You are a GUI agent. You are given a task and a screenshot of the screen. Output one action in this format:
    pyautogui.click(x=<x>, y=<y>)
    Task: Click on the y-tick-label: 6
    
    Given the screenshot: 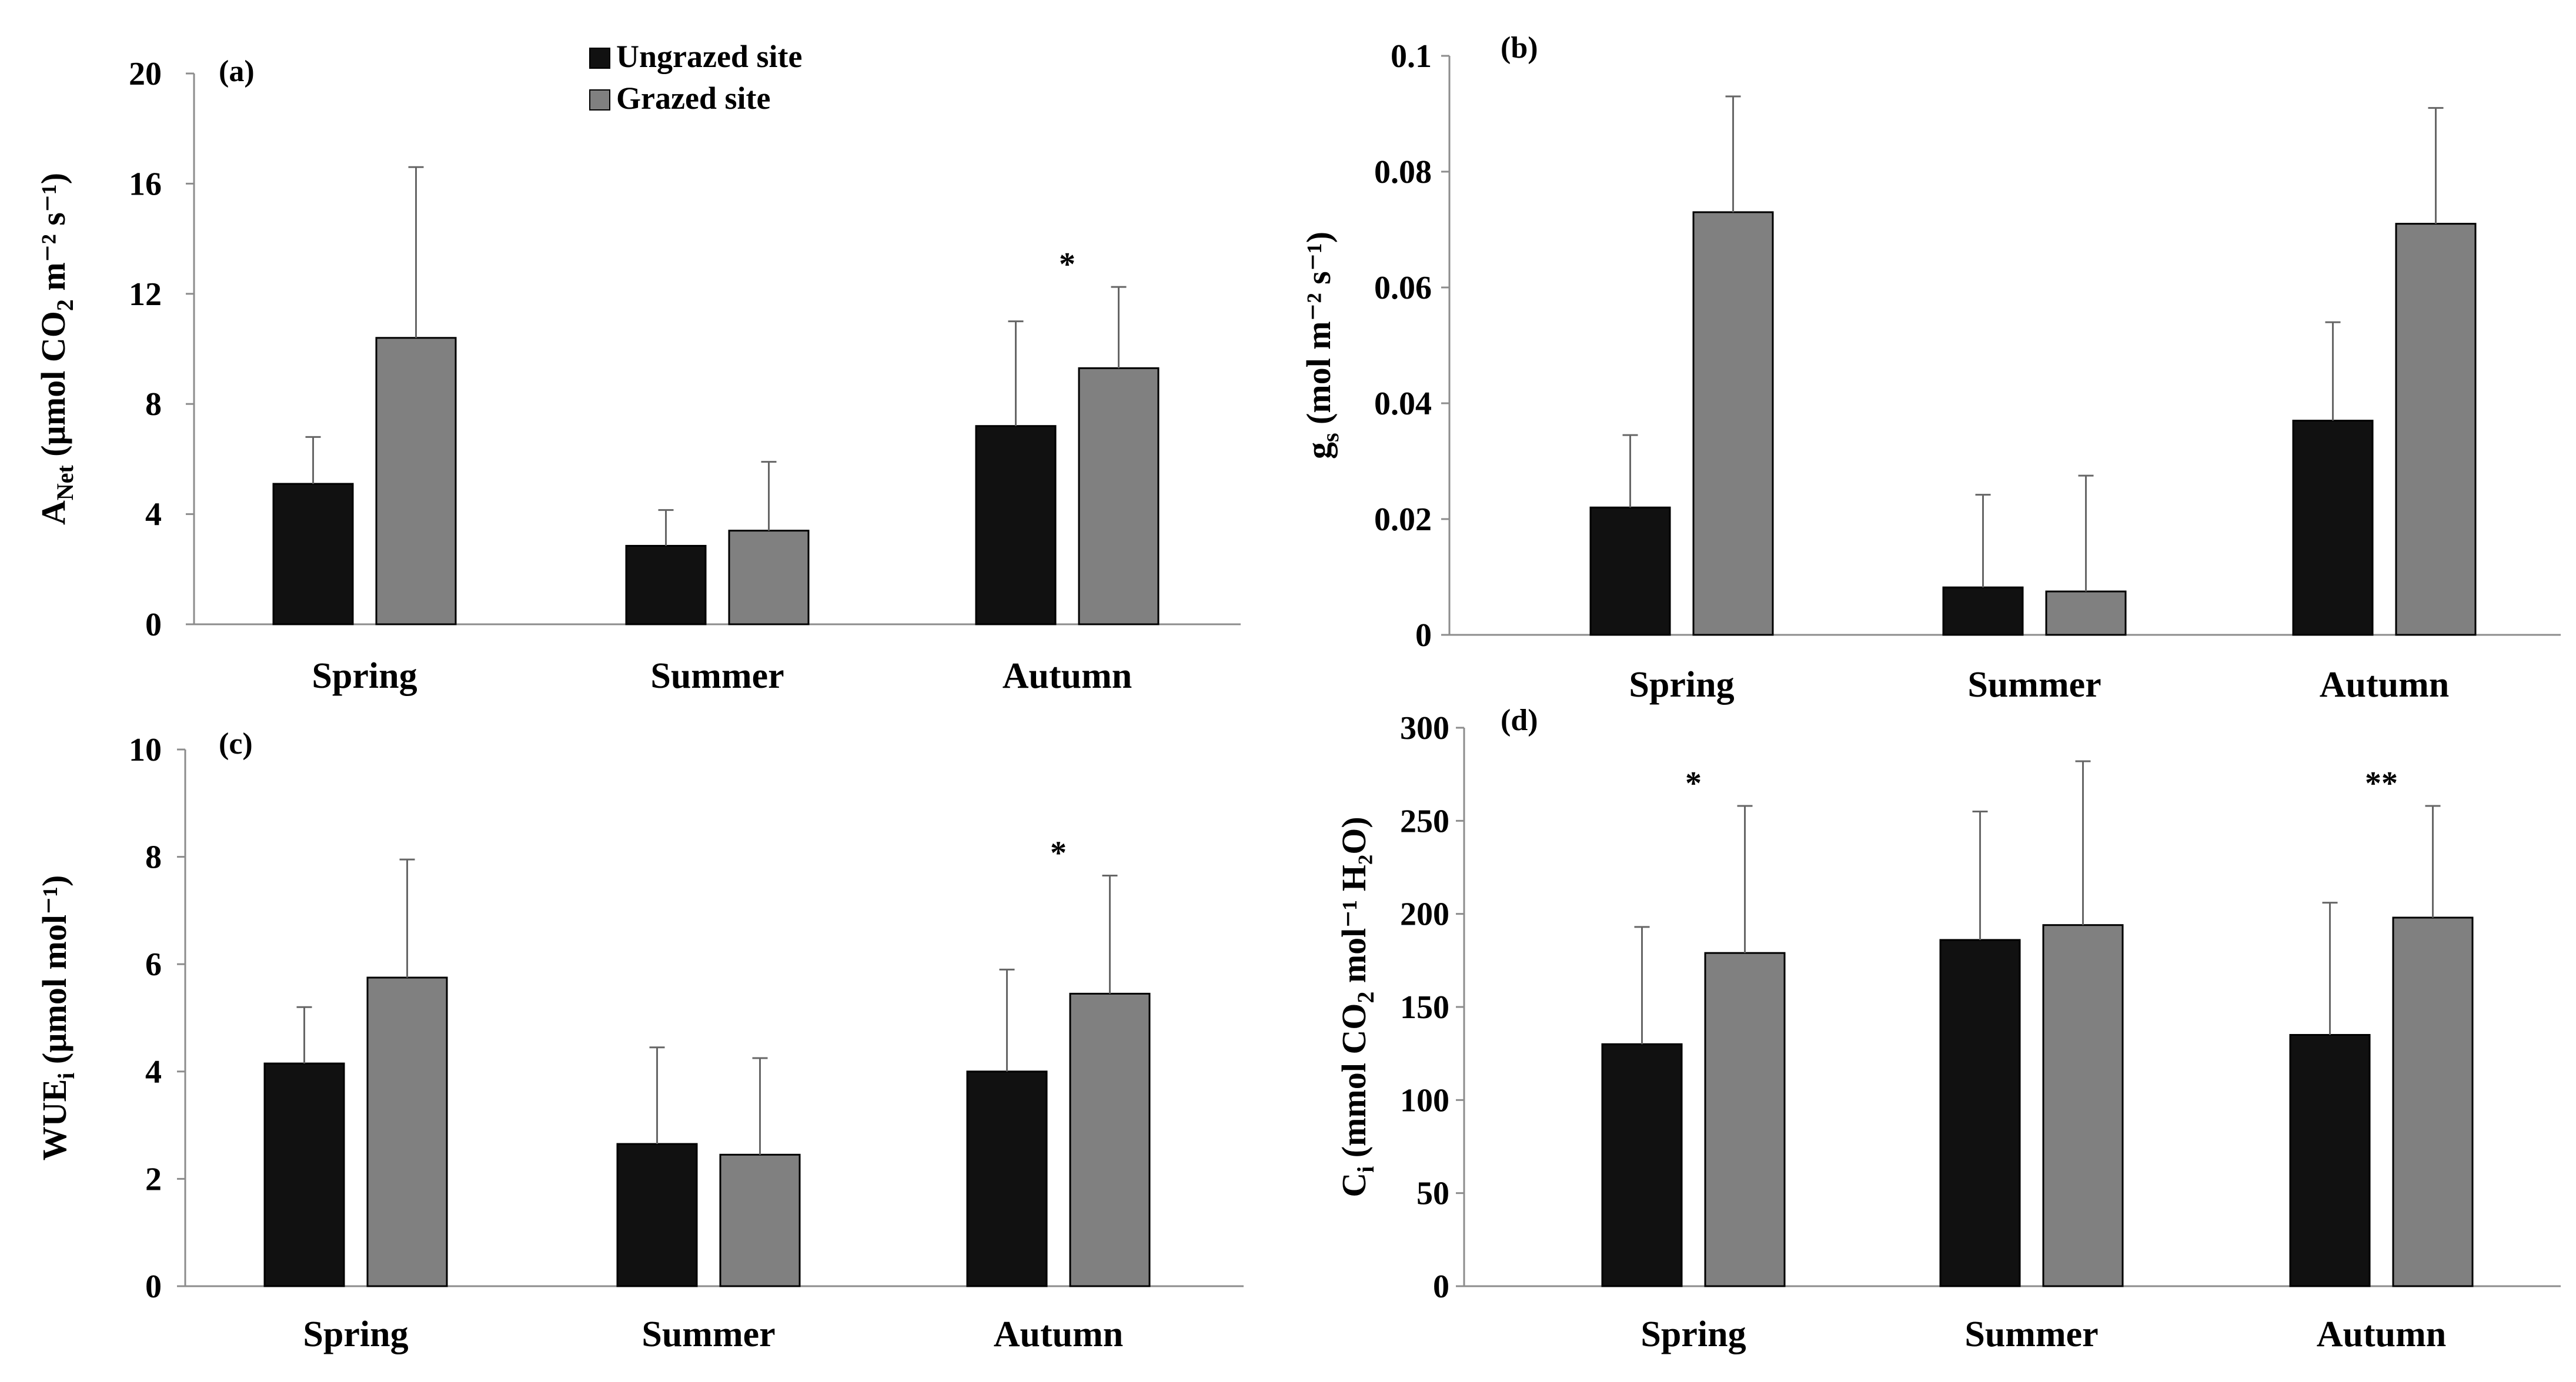 What is the action you would take?
    pyautogui.click(x=153, y=964)
    